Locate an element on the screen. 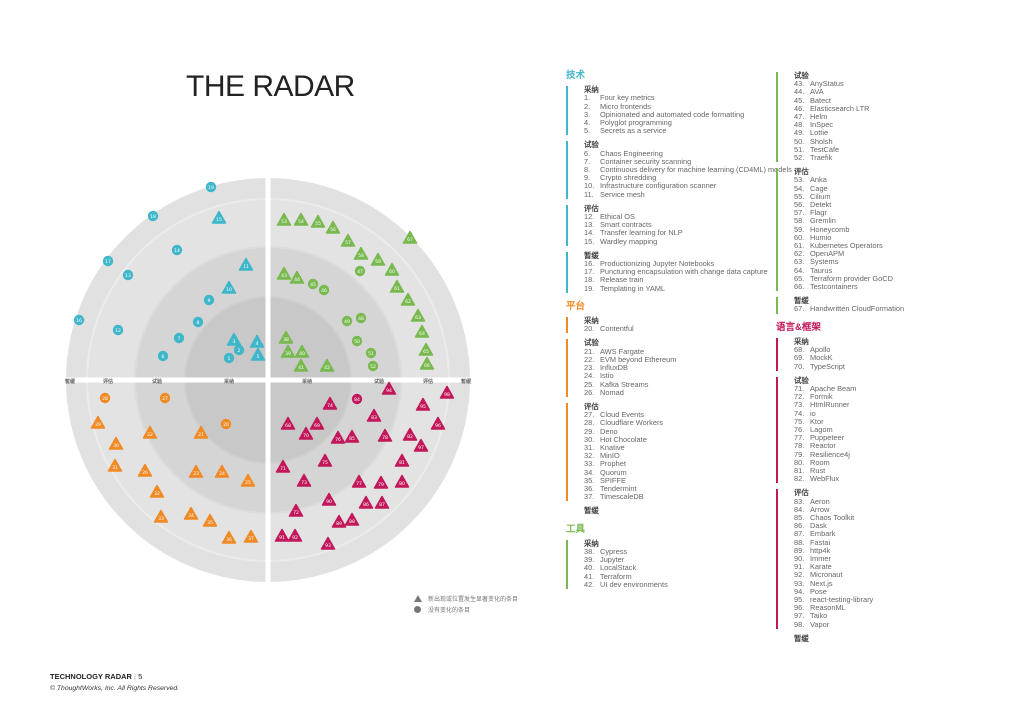 The image size is (1024, 724). blip-list-item: 98. Vapor is located at coordinates (812, 624).